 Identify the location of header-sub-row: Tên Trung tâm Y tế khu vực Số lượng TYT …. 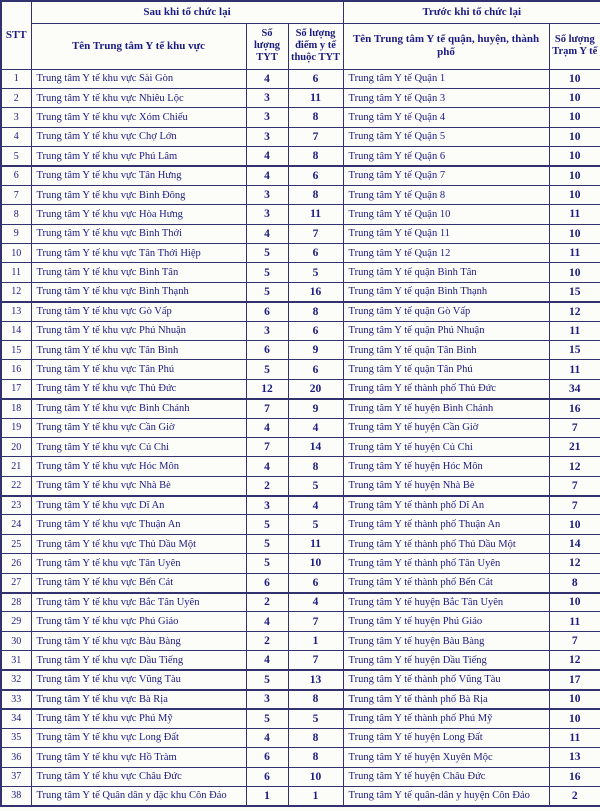
(300, 46).